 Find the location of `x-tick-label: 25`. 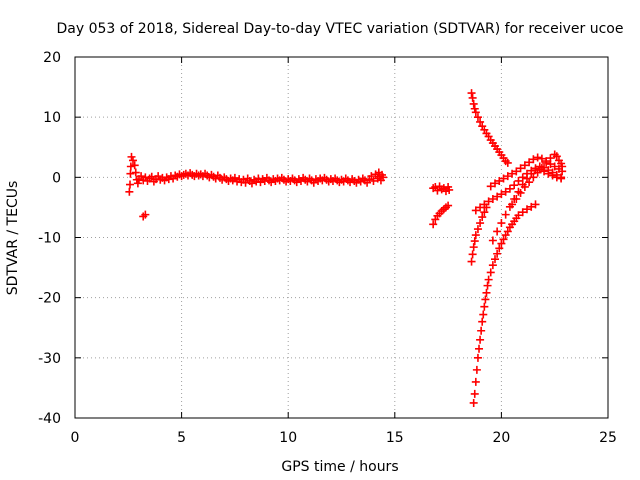

x-tick-label: 25 is located at coordinates (608, 438).